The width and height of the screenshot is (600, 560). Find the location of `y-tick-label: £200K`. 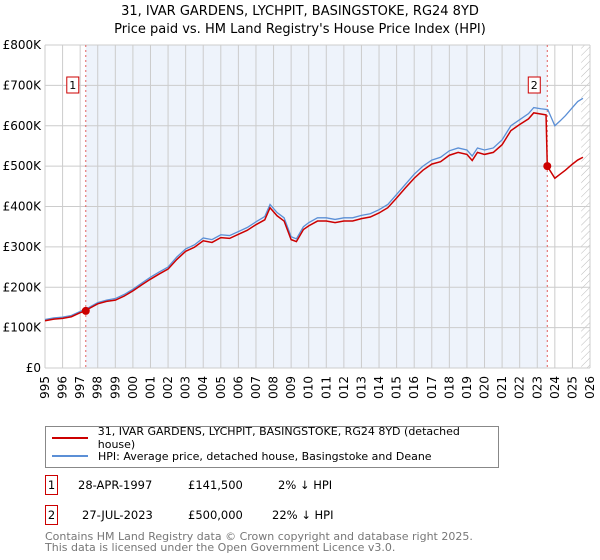

y-tick-label: £200K is located at coordinates (23, 287).